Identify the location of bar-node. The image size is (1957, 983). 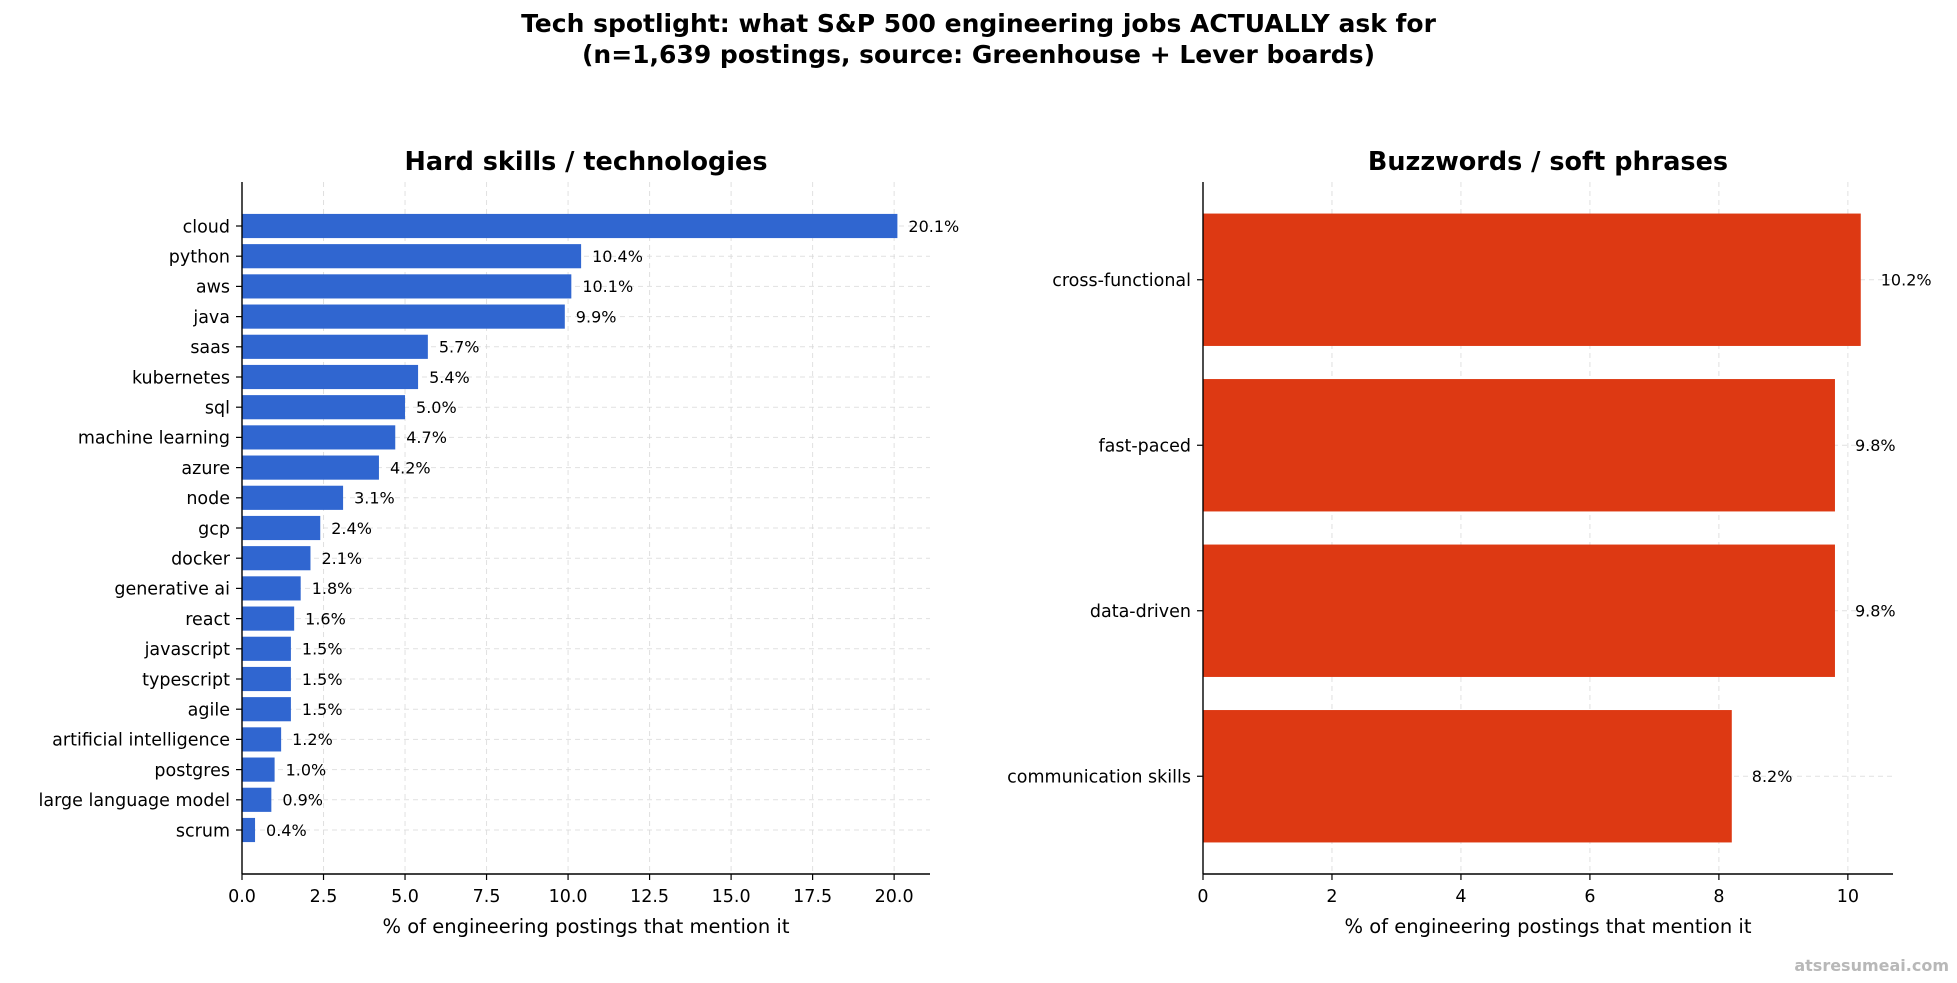
(293, 497).